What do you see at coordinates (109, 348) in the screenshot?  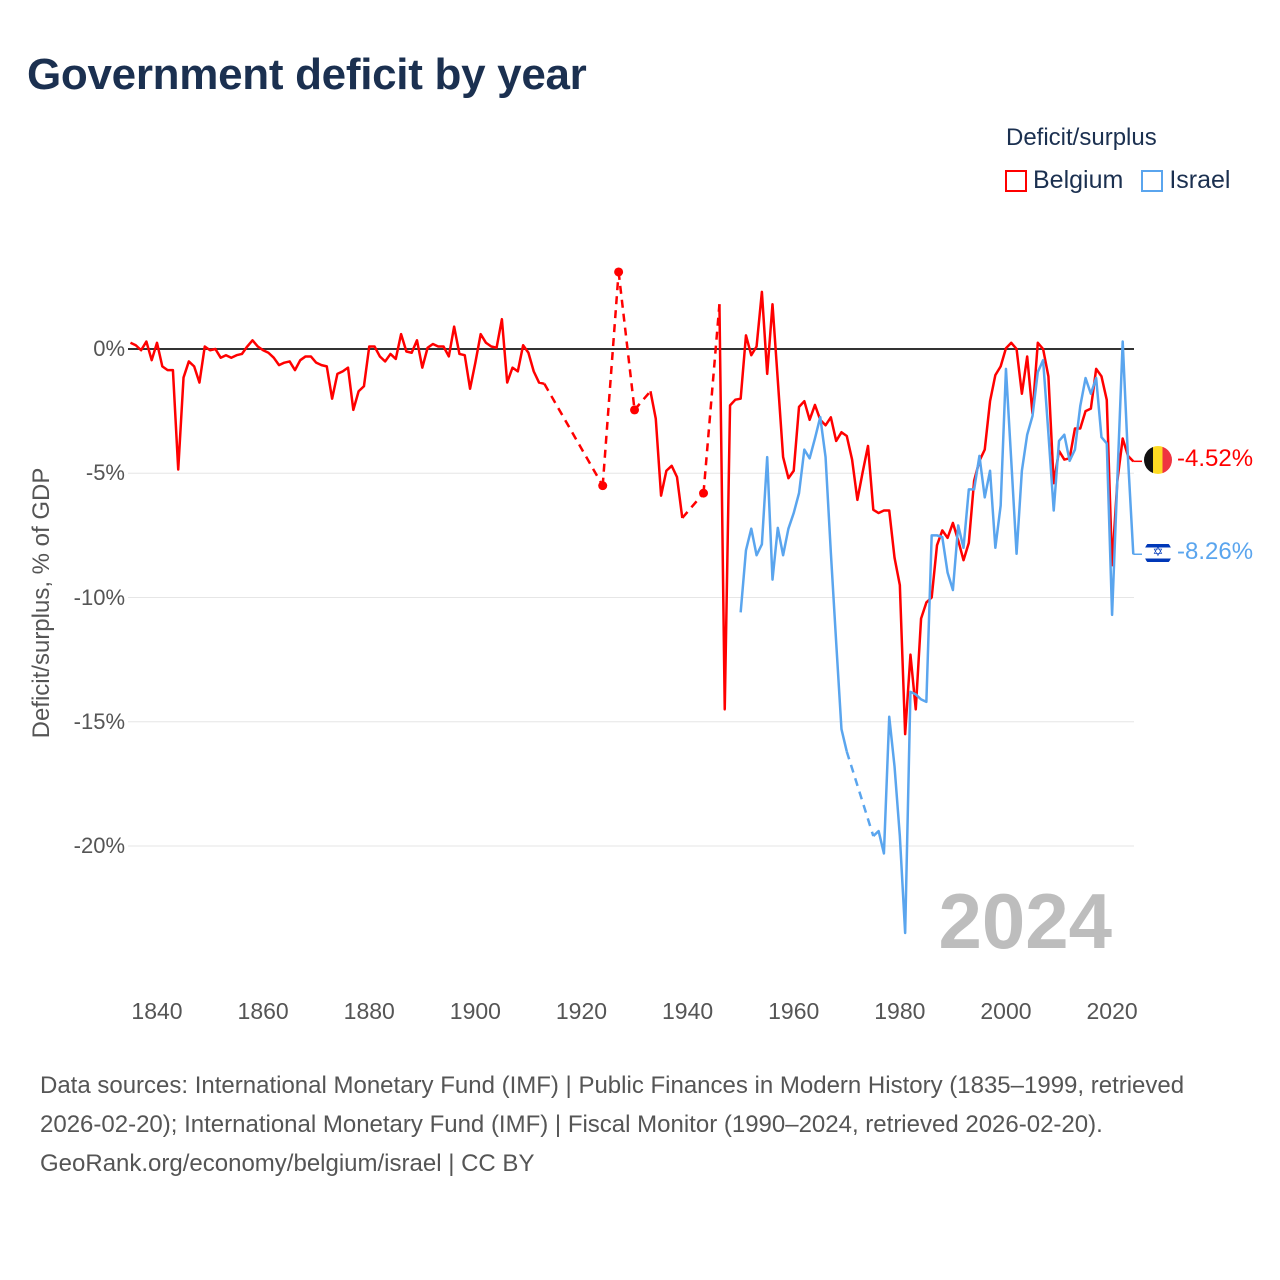 I see `y-tick-label: 0%` at bounding box center [109, 348].